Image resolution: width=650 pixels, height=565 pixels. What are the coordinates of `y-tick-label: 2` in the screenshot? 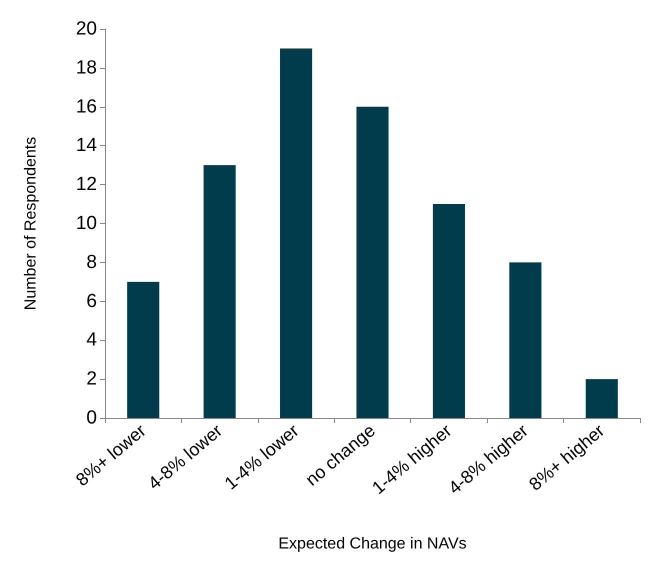 It's located at (91, 379).